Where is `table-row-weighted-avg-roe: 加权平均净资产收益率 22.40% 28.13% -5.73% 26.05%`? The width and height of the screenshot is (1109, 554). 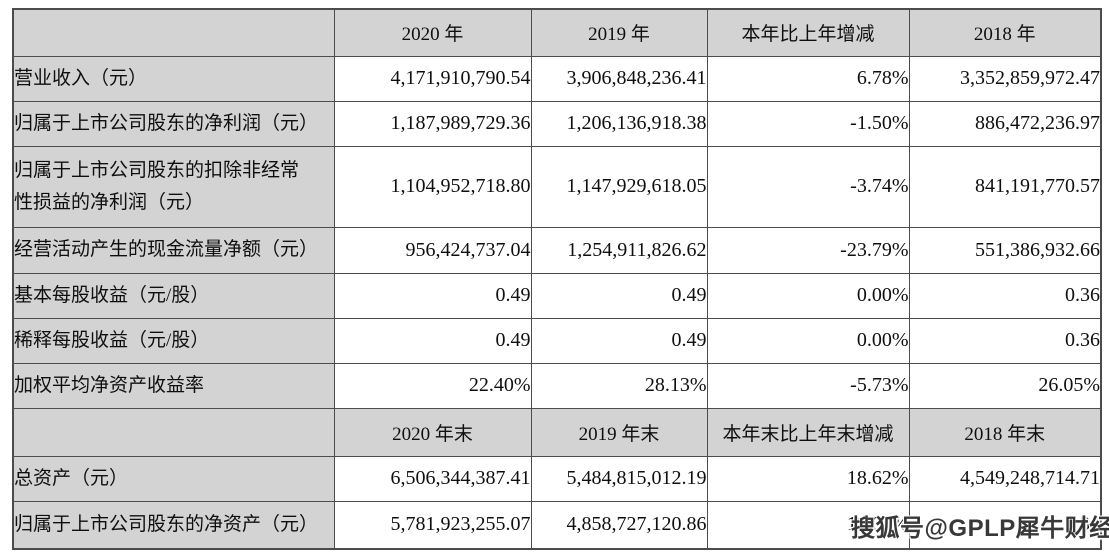 table-row-weighted-avg-roe: 加权平均净资产收益率 22.40% 28.13% -5.73% 26.05% is located at coordinates (557, 385).